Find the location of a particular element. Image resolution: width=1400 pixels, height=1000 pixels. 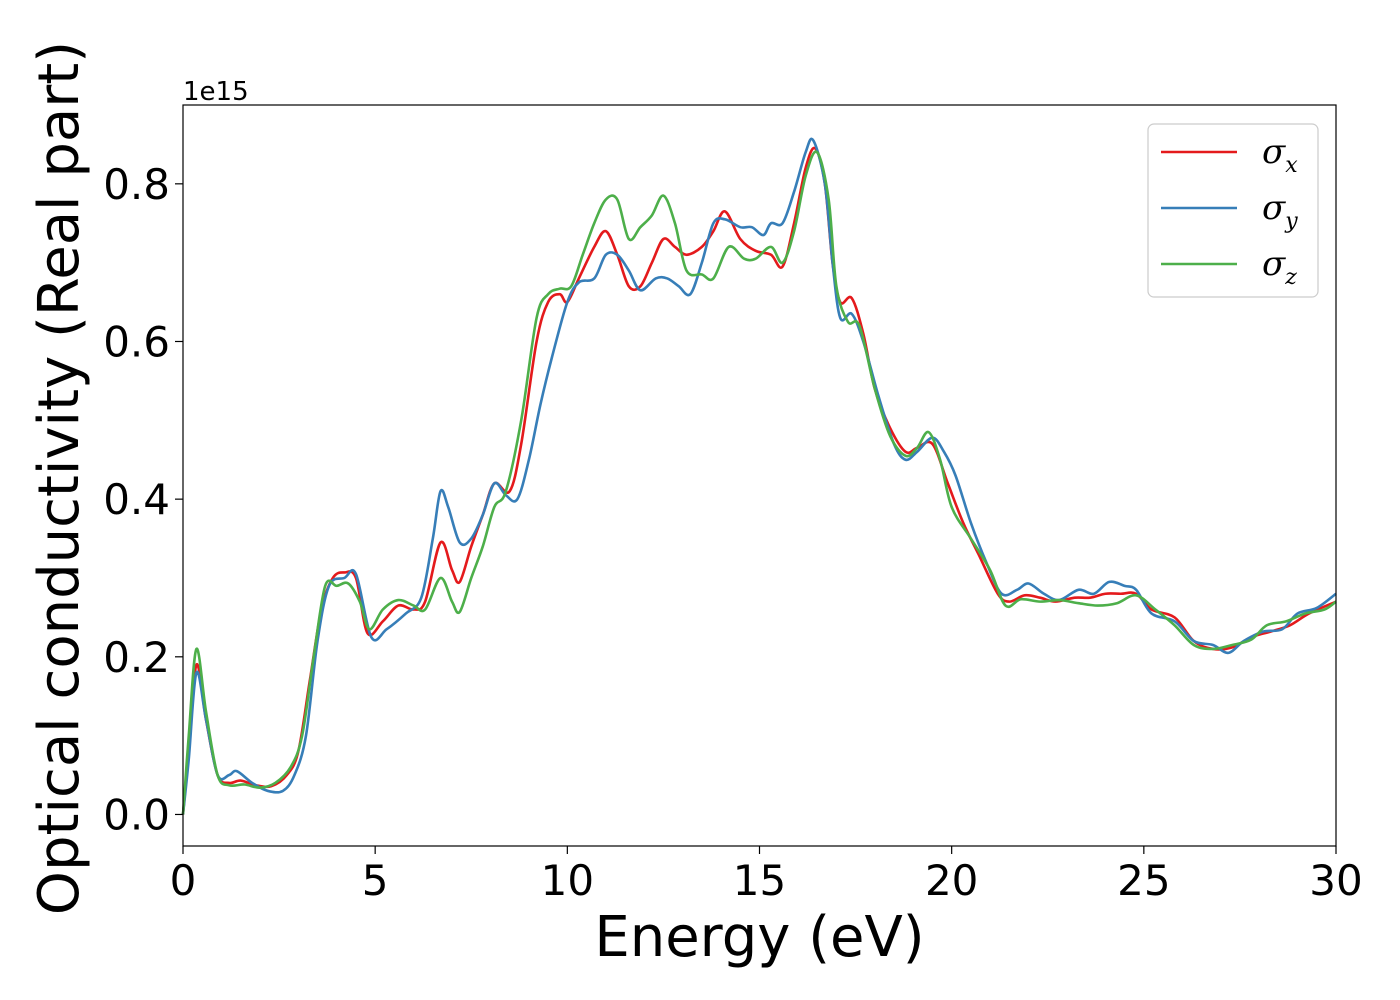

y-tick-label: 0.2 is located at coordinates (136, 657).